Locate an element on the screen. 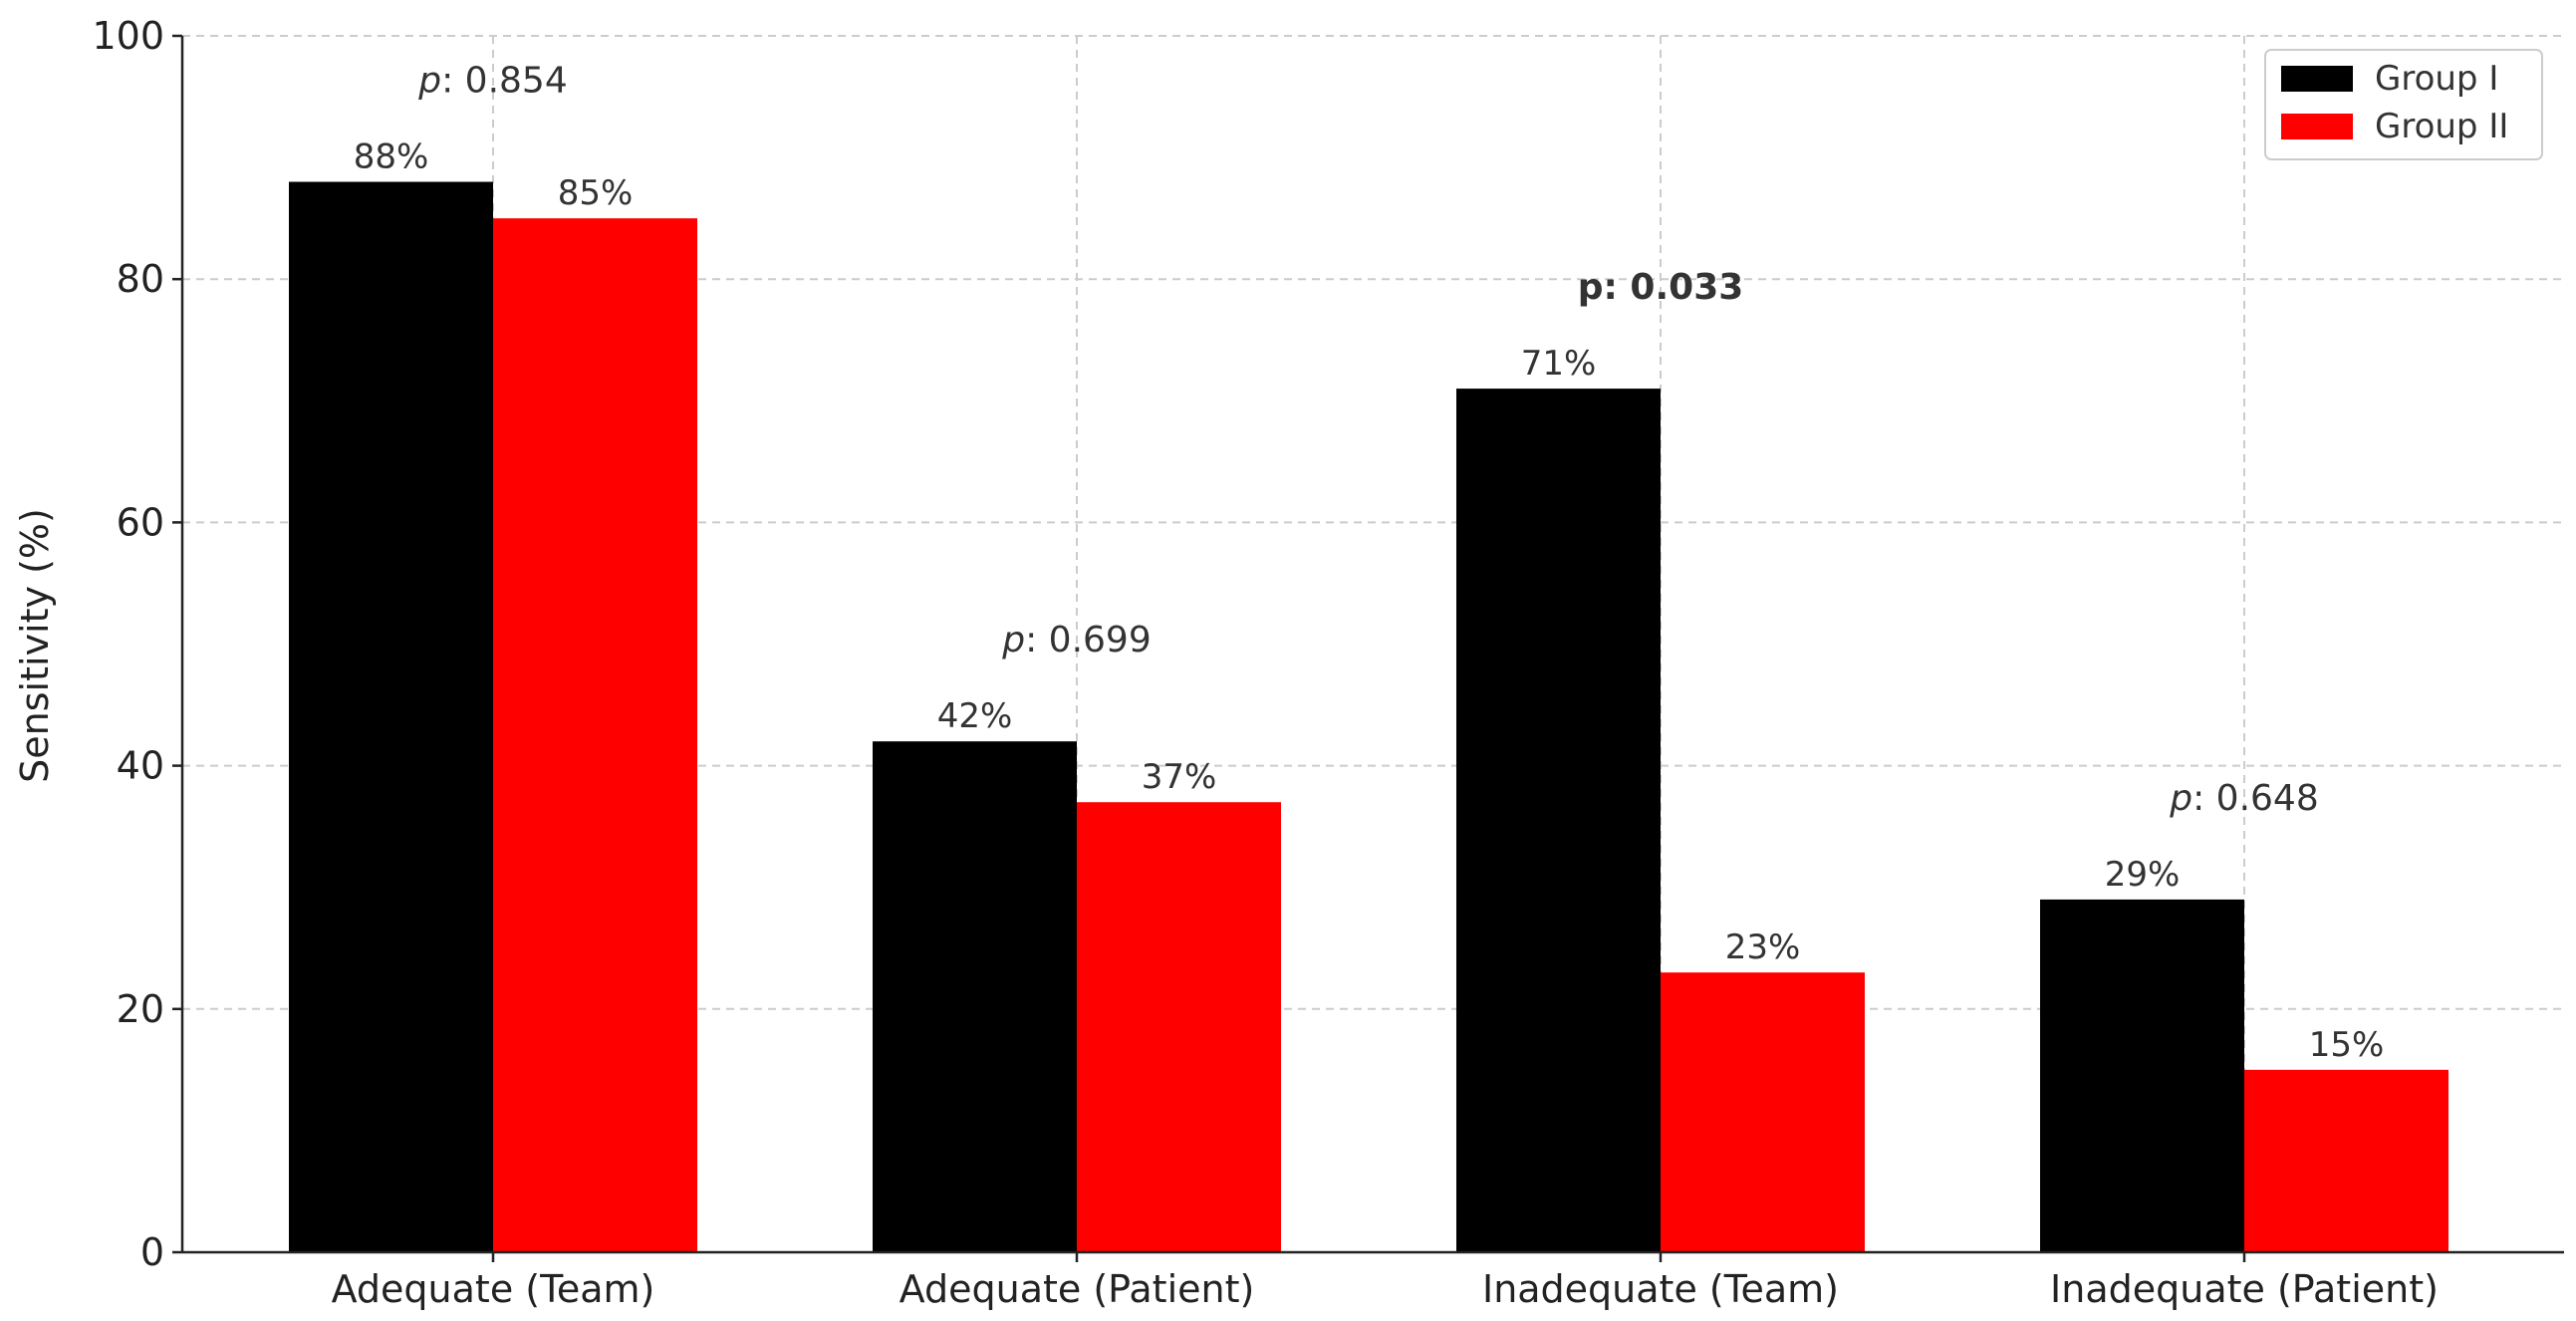 The image size is (2576, 1321). data-label: 85% is located at coordinates (596, 193).